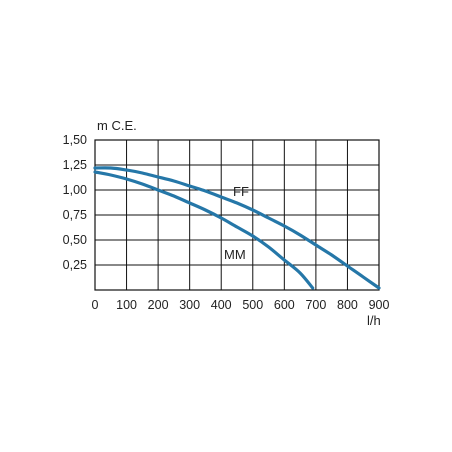 The height and width of the screenshot is (452, 452). I want to click on series-line-mm, so click(204, 230).